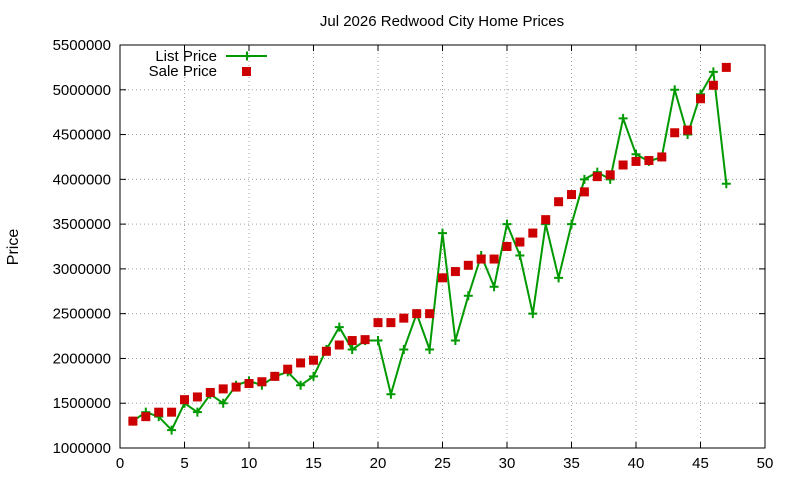  Describe the element at coordinates (82, 179) in the screenshot. I see `y-tick-label: 4000000` at that location.